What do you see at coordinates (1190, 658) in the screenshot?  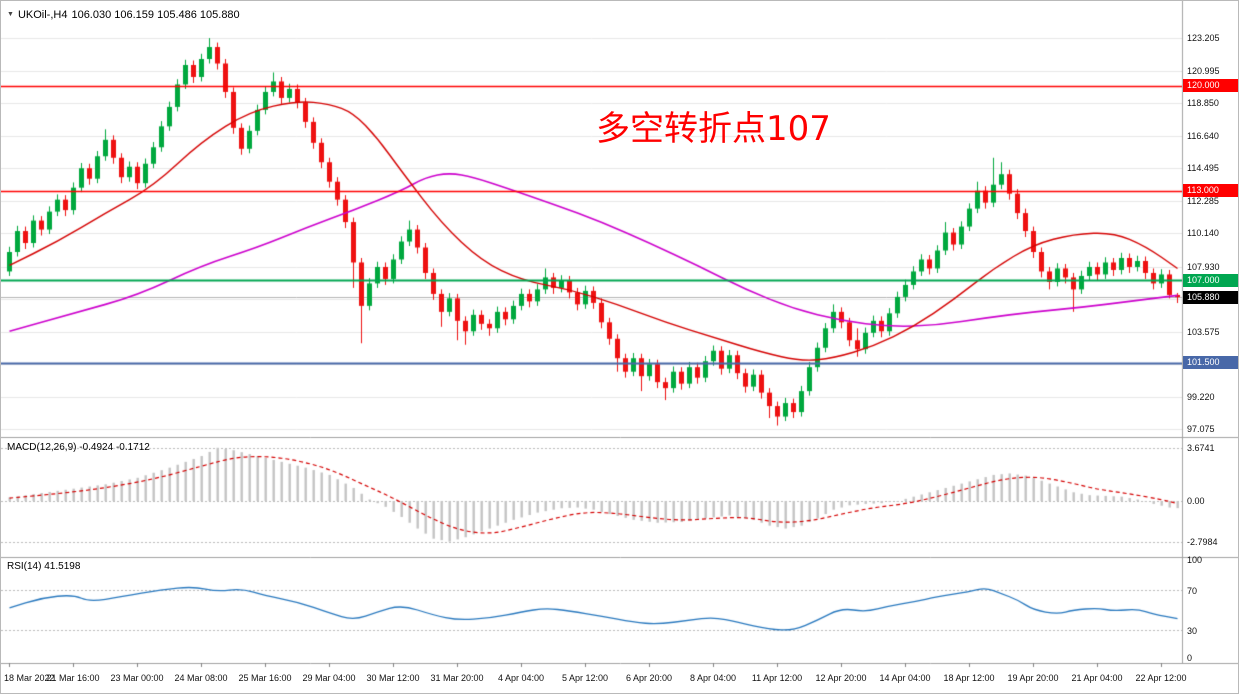 I see `rsi-axis-label: 0` at bounding box center [1190, 658].